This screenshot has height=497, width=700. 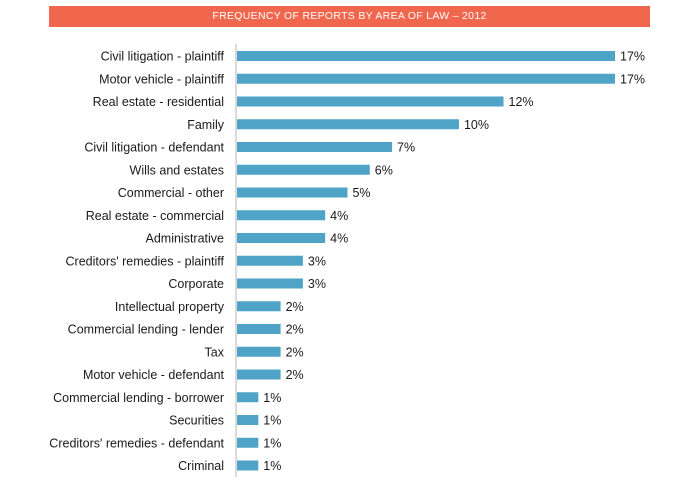 What do you see at coordinates (154, 148) in the screenshot?
I see `category-label: Civil litigation - defendant` at bounding box center [154, 148].